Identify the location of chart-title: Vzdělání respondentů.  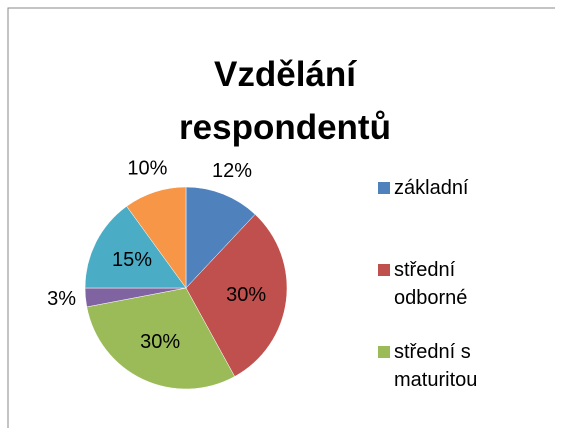
(285, 101).